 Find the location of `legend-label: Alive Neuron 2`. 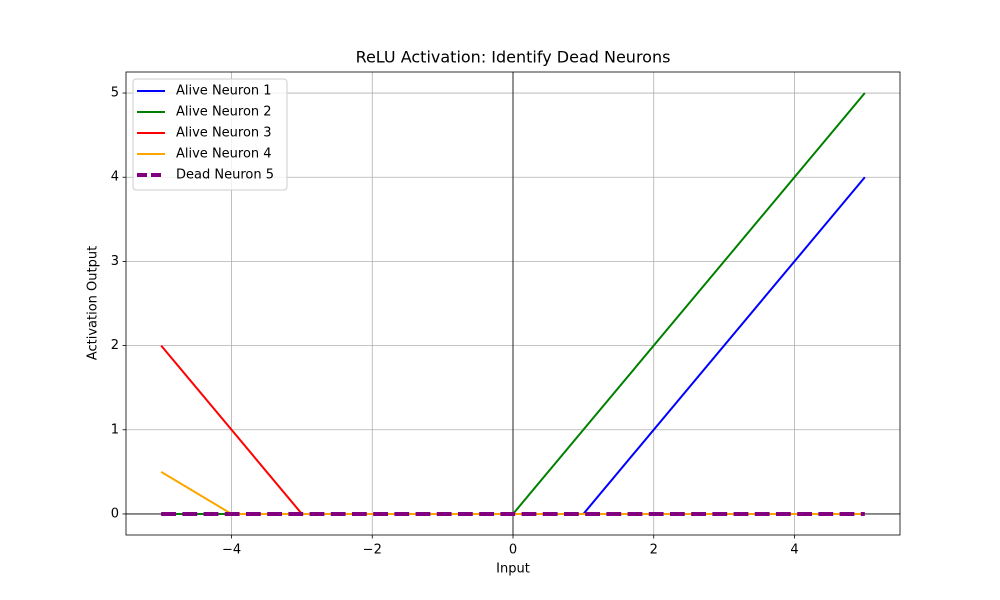

legend-label: Alive Neuron 2 is located at coordinates (224, 112).